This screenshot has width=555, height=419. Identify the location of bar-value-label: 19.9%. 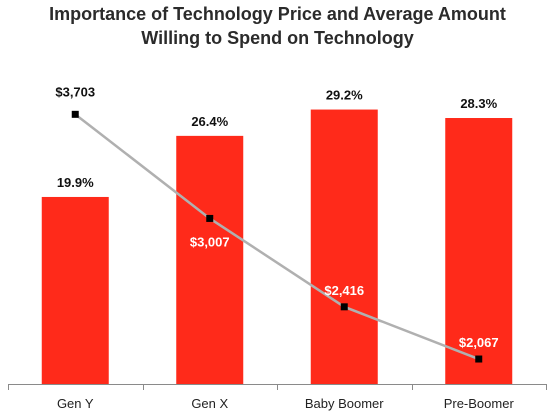
(75, 182).